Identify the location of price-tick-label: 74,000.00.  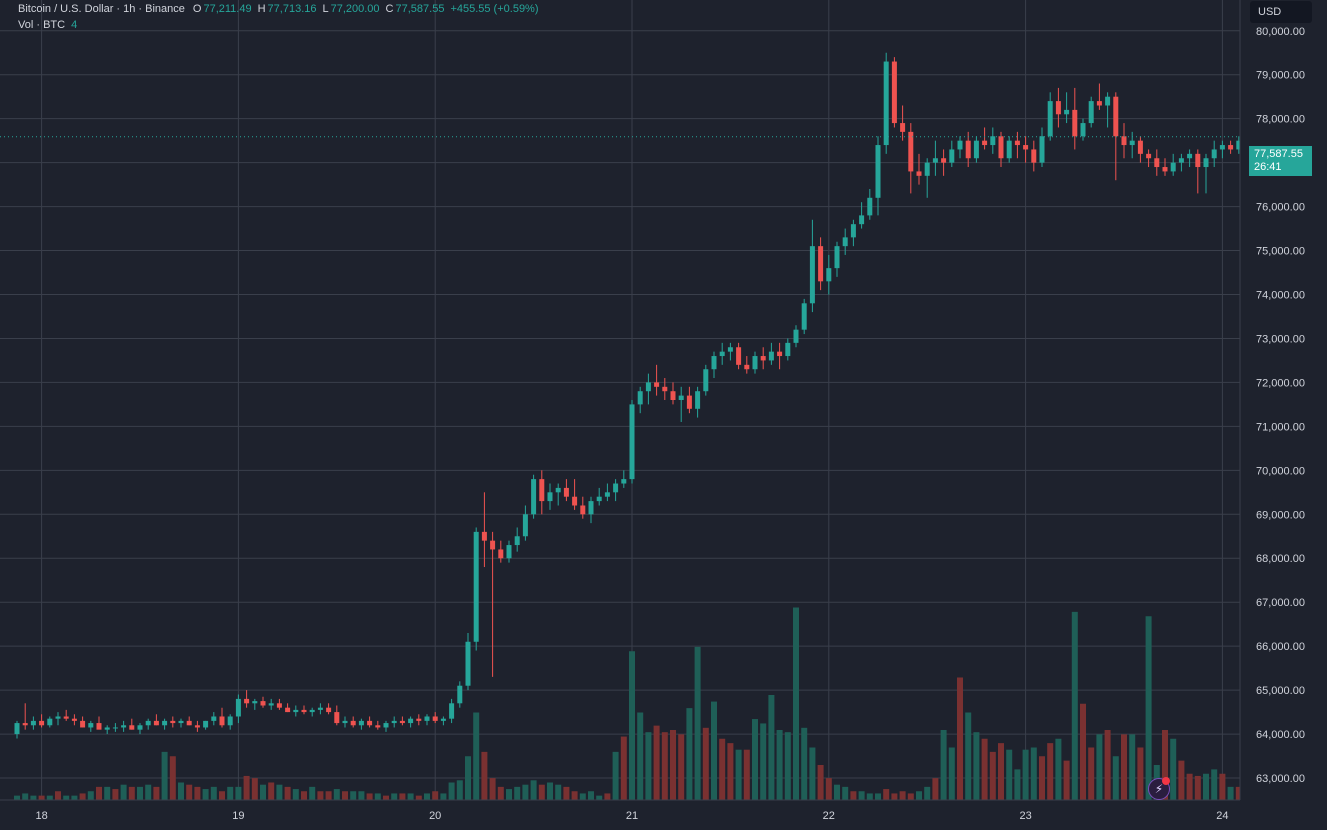
(1280, 296).